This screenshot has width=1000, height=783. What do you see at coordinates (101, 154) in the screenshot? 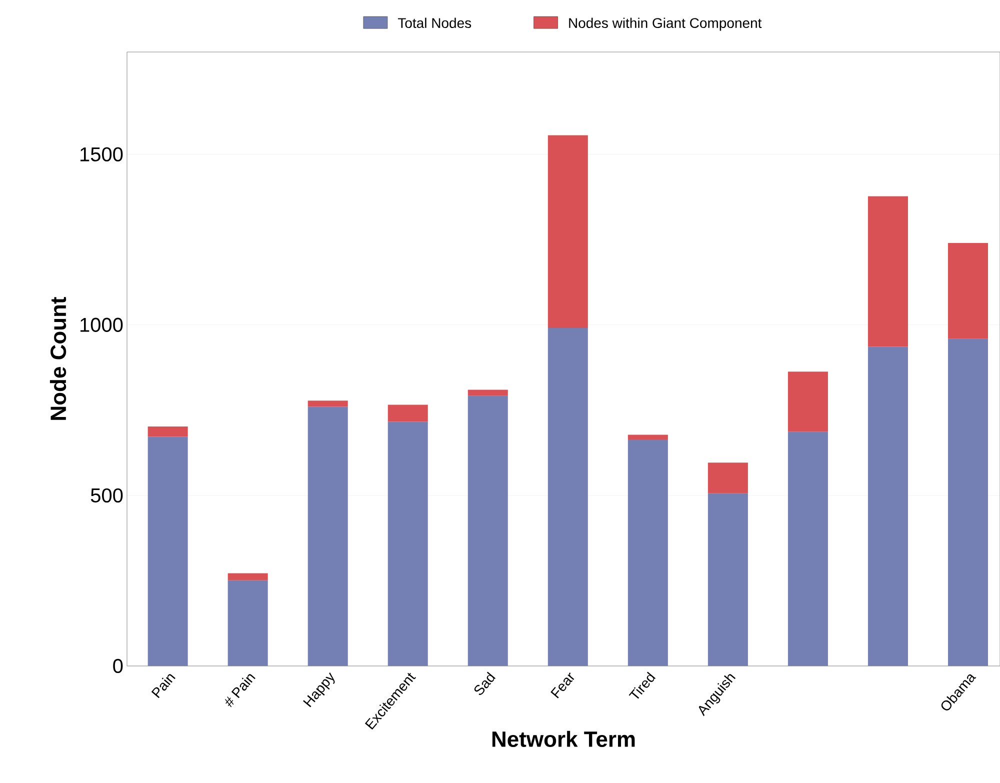
I see `y-tick-label: 1500` at bounding box center [101, 154].